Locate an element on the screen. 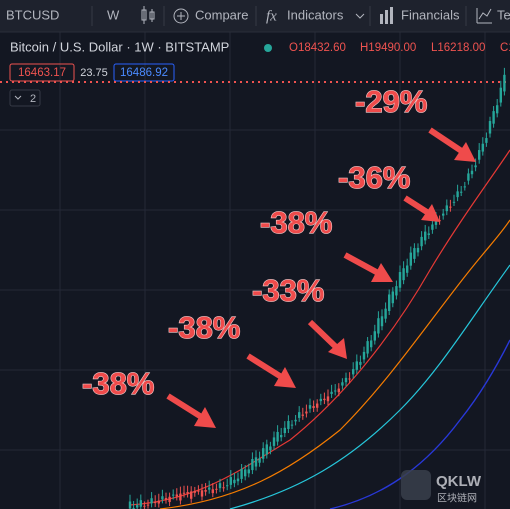 This screenshot has width=510, height=509. ask-price: 16486.92 is located at coordinates (144, 73).